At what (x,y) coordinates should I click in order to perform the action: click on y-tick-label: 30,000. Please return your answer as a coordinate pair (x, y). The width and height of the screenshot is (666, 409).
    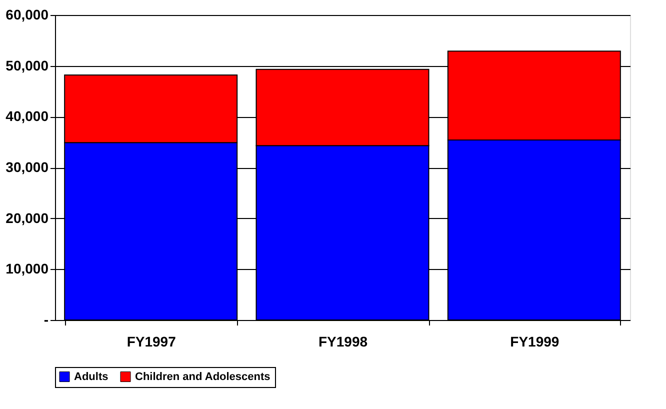
    Looking at the image, I should click on (27, 167).